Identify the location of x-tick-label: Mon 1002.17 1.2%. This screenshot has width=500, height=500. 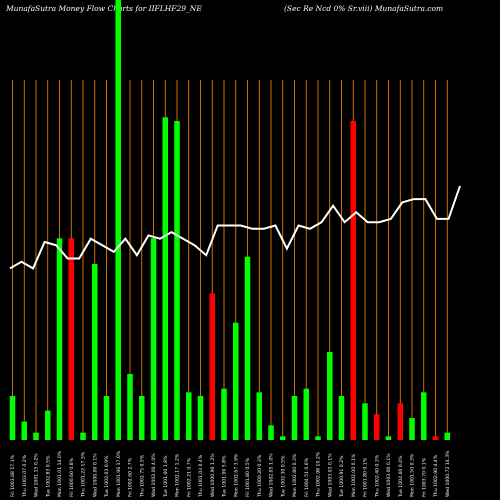
(178, 475).